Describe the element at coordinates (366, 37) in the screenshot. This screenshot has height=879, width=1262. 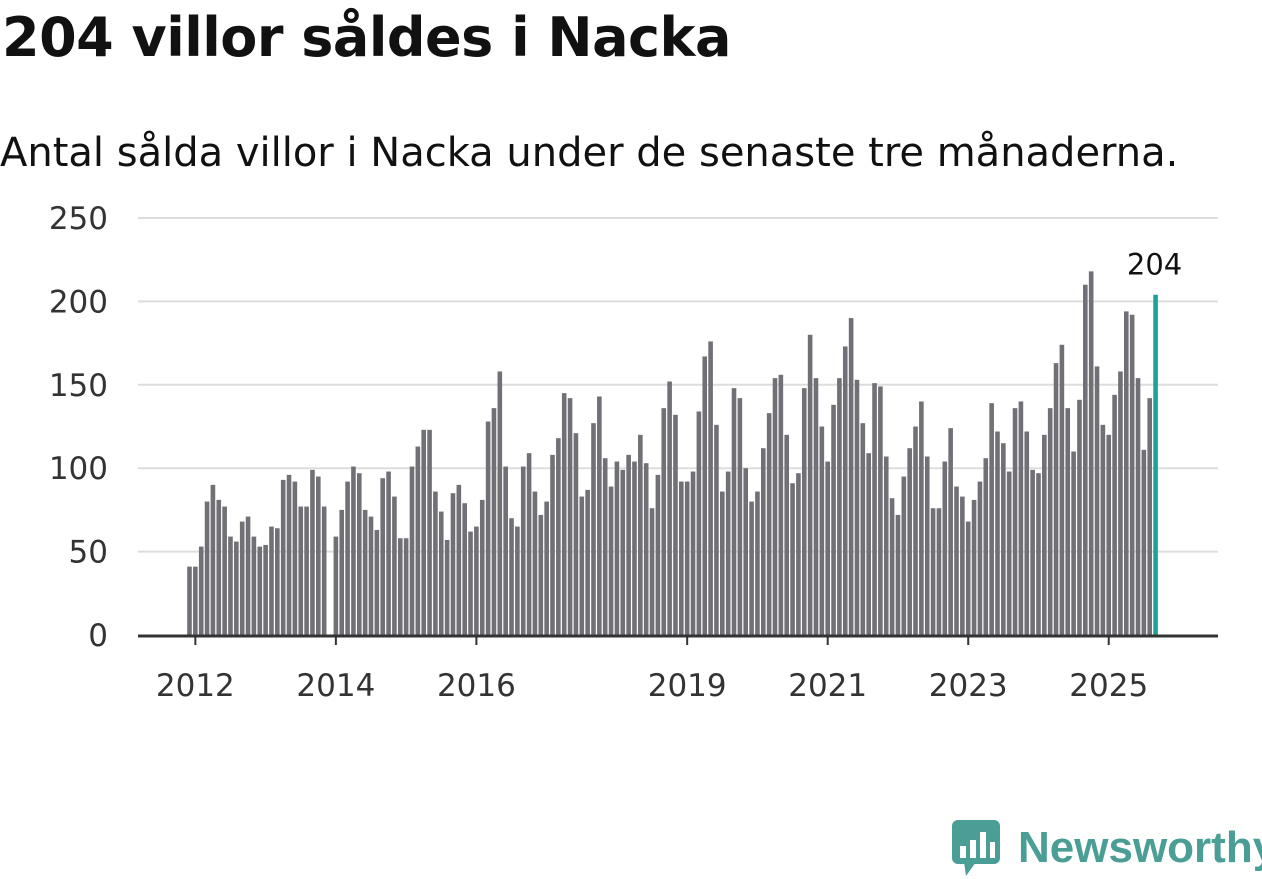
I see `chart-title: 204 villor såldes i Nacka` at that location.